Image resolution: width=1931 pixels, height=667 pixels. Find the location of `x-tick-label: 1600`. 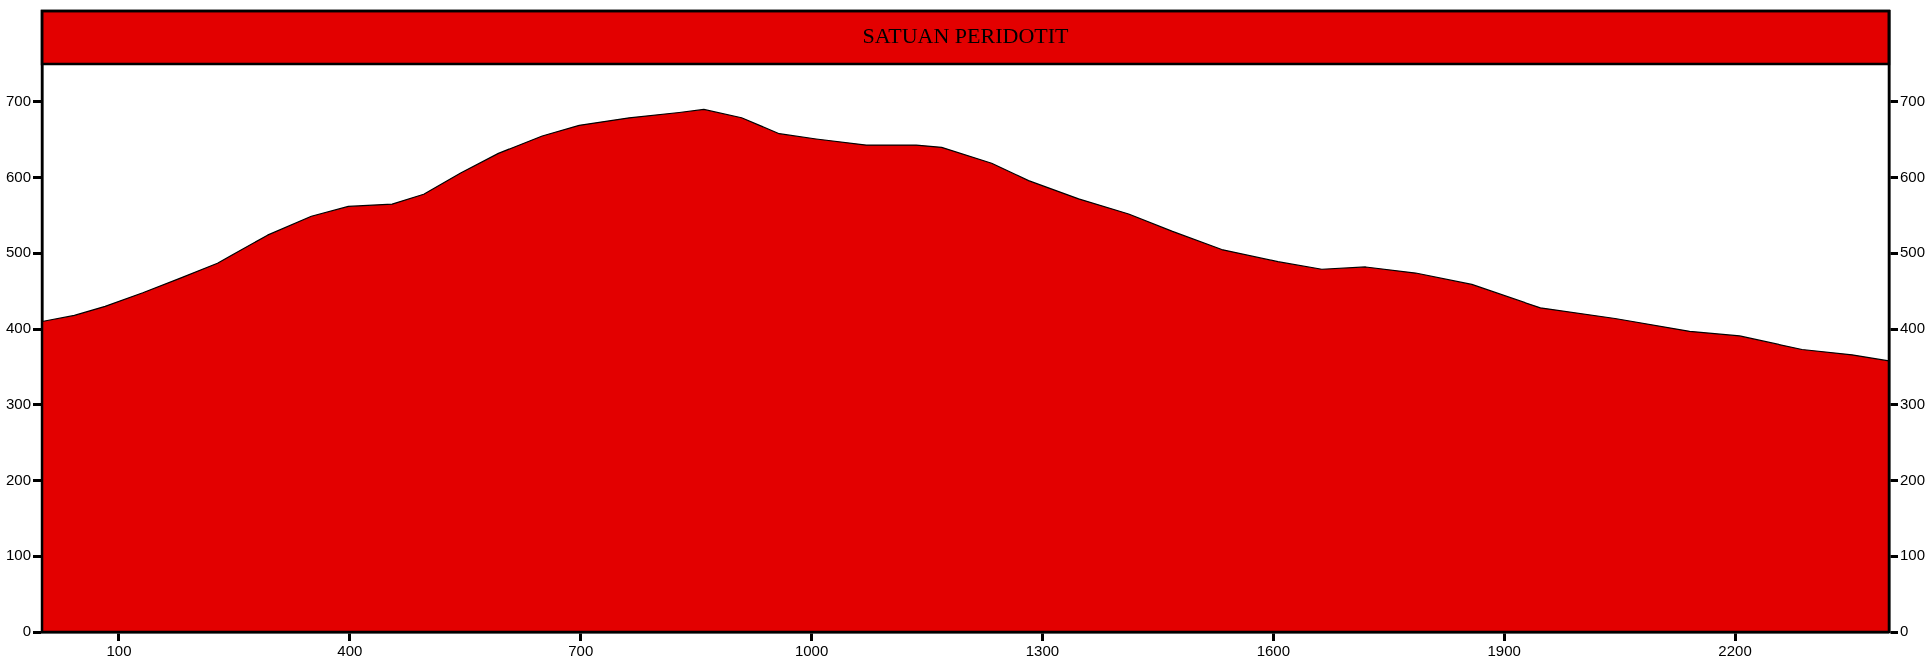

x-tick-label: 1600 is located at coordinates (1273, 651).